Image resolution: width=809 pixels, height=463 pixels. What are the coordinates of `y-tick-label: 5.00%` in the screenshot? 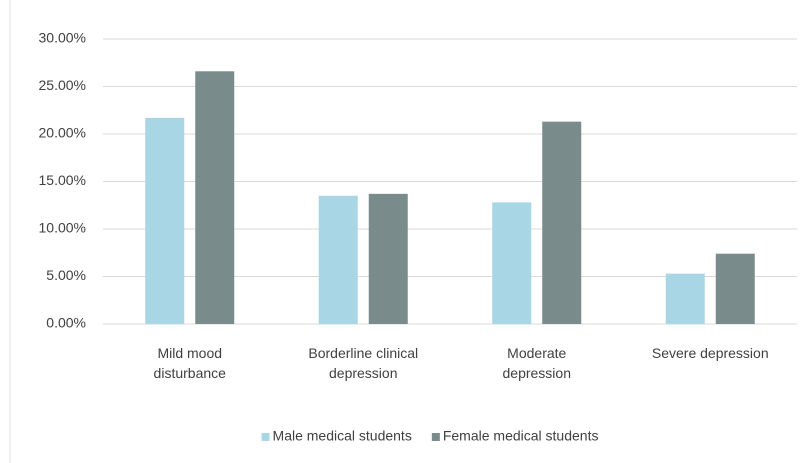 It's located at (66, 275).